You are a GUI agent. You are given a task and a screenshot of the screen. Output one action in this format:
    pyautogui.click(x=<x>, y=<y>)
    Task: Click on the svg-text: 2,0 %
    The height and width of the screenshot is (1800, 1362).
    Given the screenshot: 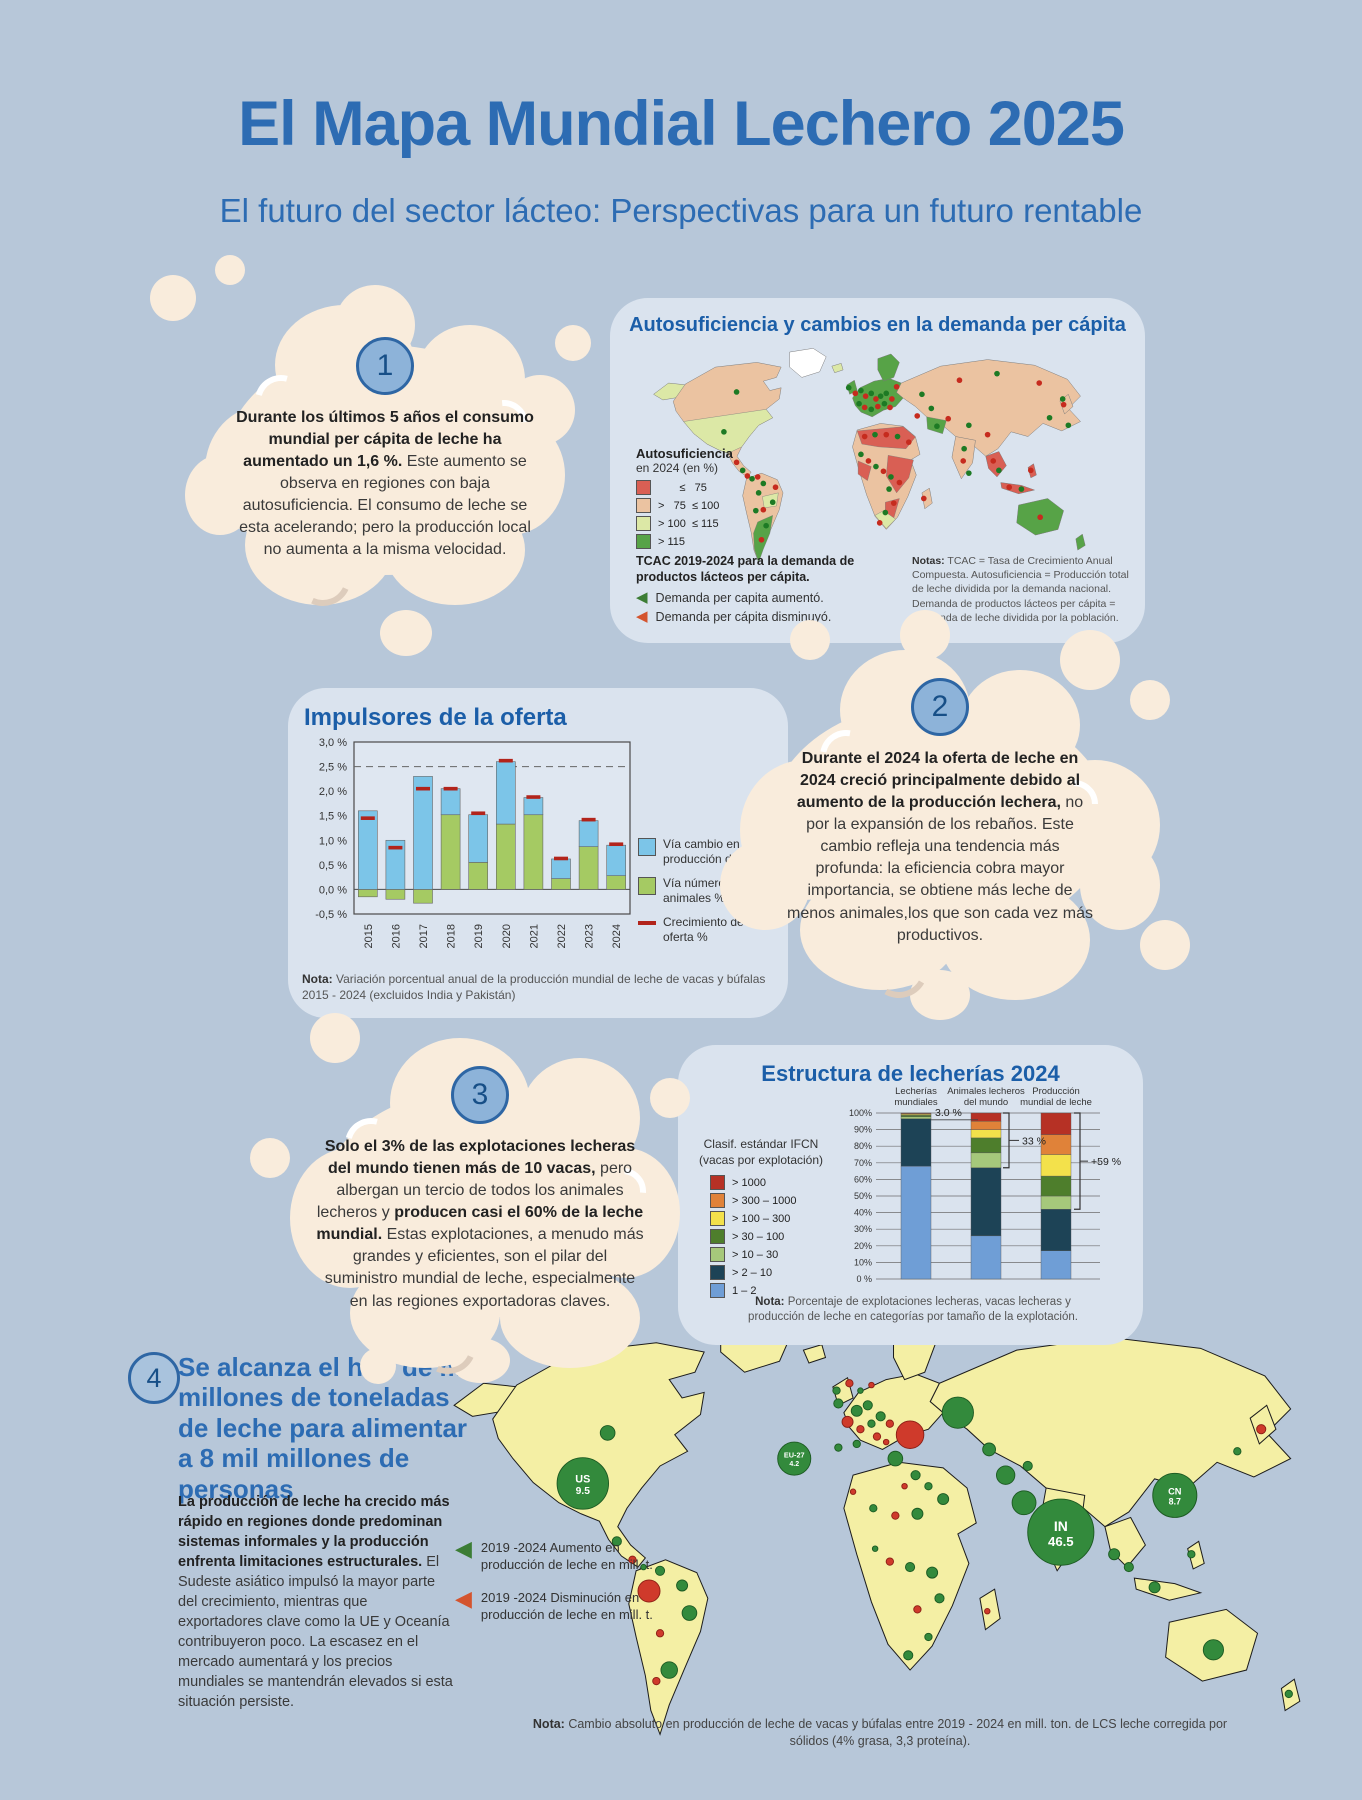 What is the action you would take?
    pyautogui.click(x=333, y=792)
    